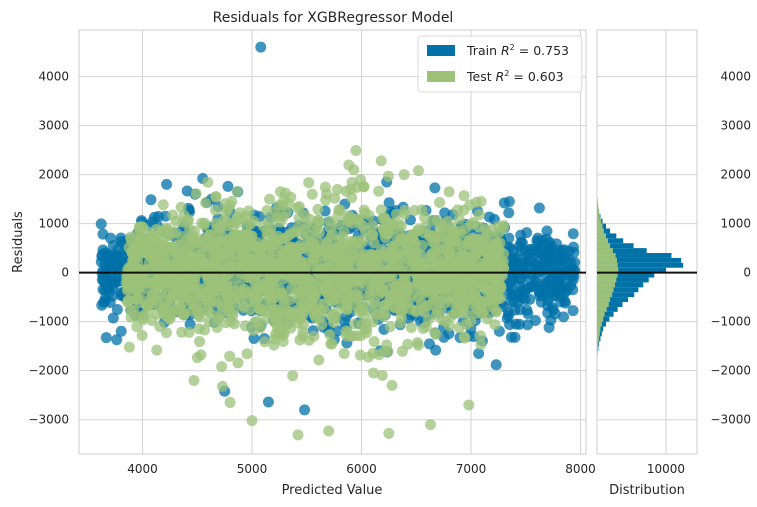  I want to click on distribution-y-tick-label: 0, so click(747, 273).